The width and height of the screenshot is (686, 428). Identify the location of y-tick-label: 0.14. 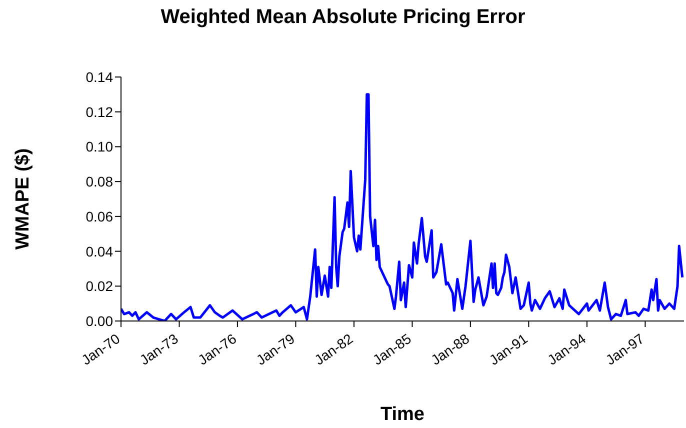
(100, 76).